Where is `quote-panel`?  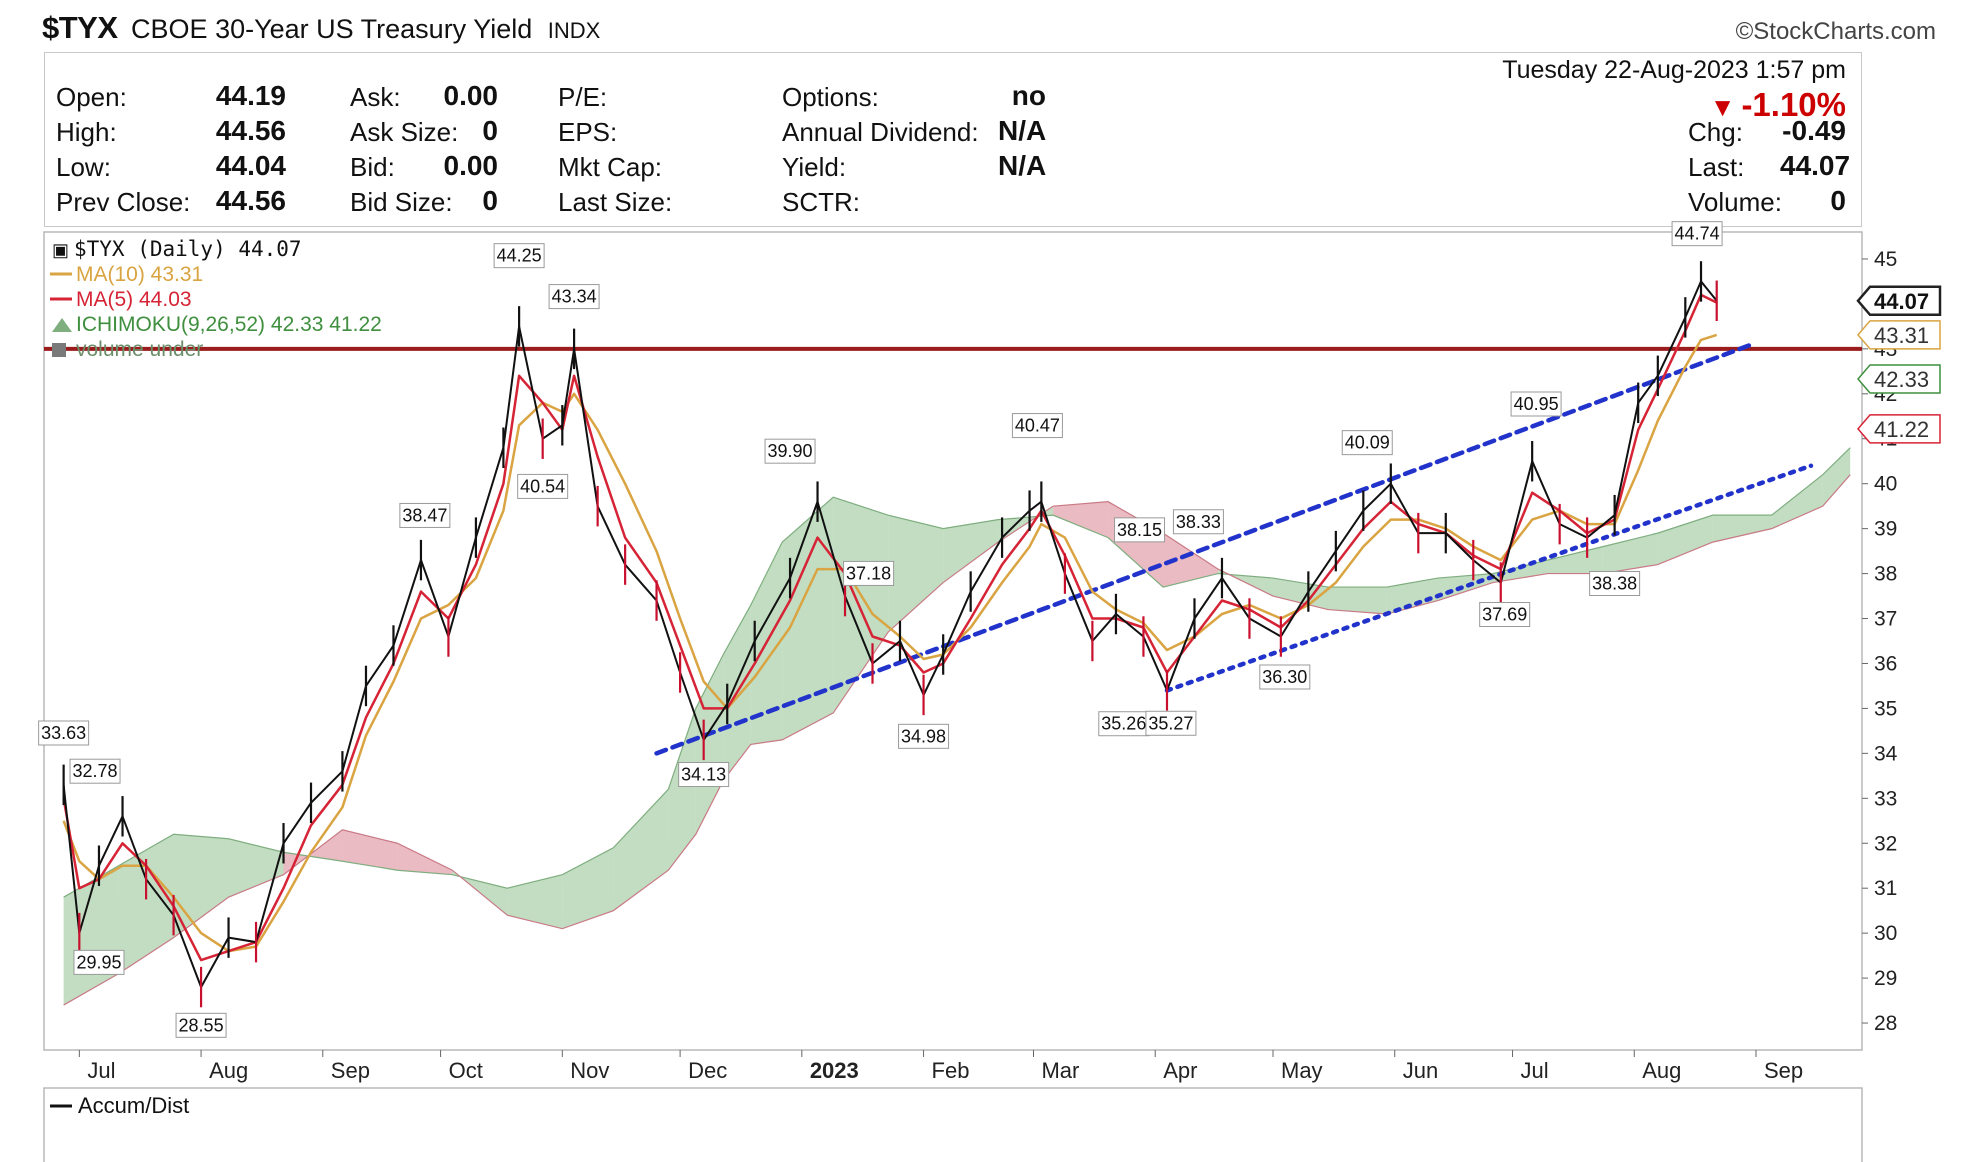
quote-panel is located at coordinates (953, 139).